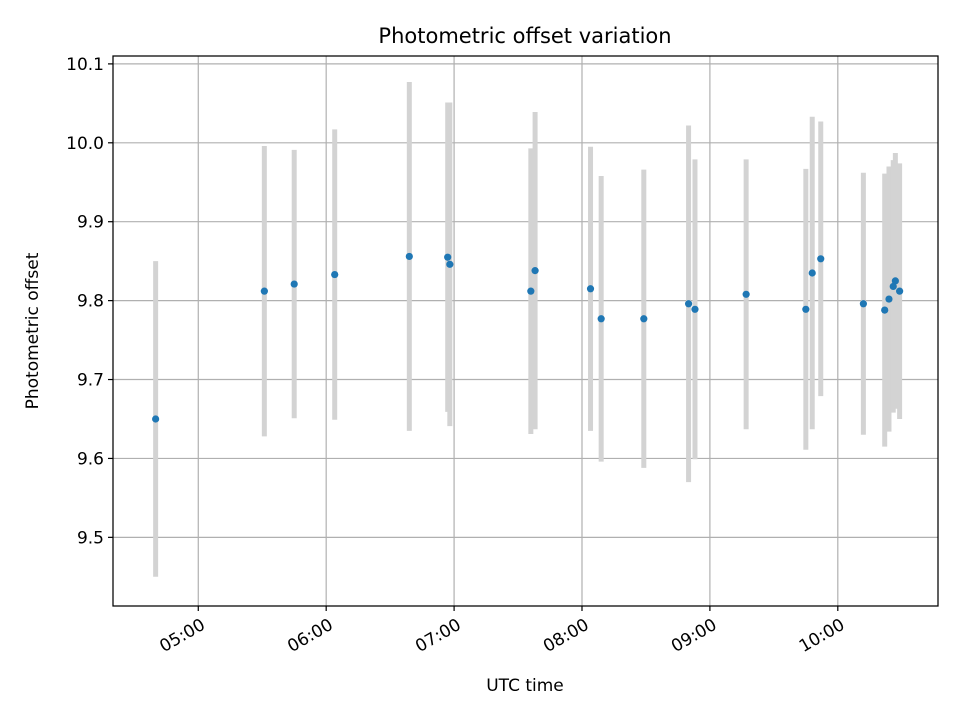 The width and height of the screenshot is (960, 720). What do you see at coordinates (525, 686) in the screenshot?
I see `x-axis-label: UTC time` at bounding box center [525, 686].